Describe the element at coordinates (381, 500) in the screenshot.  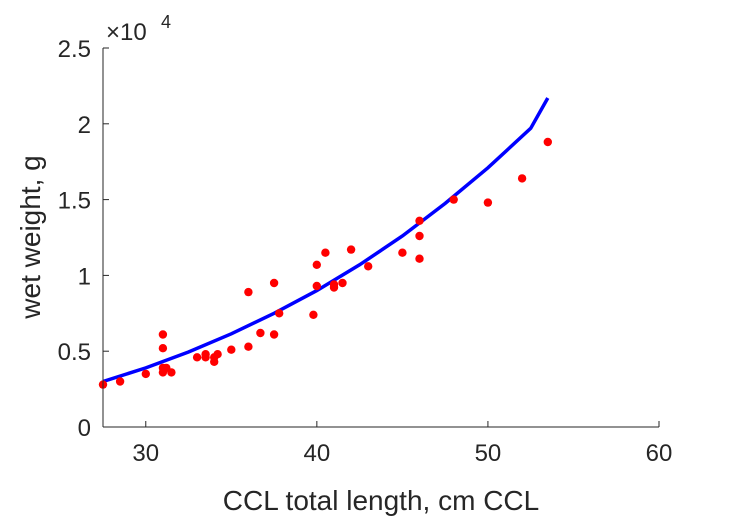
I see `x-axis-label: CCL total length, cm CCL` at that location.